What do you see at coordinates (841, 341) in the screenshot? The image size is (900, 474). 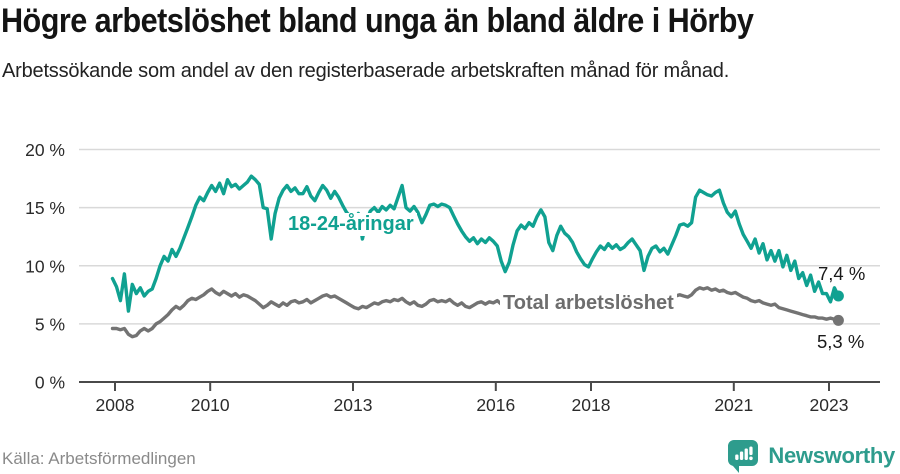 I see `end-value-label-total: 5,3 %` at bounding box center [841, 341].